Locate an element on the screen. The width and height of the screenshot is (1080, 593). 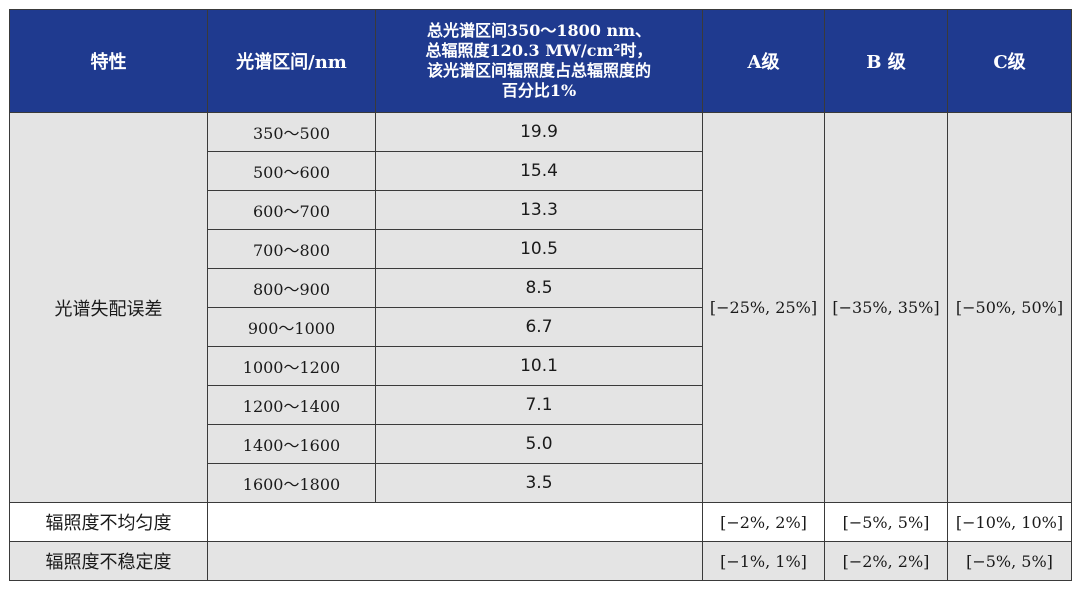
table-row: 500～600 15.4 is located at coordinates (541, 171).